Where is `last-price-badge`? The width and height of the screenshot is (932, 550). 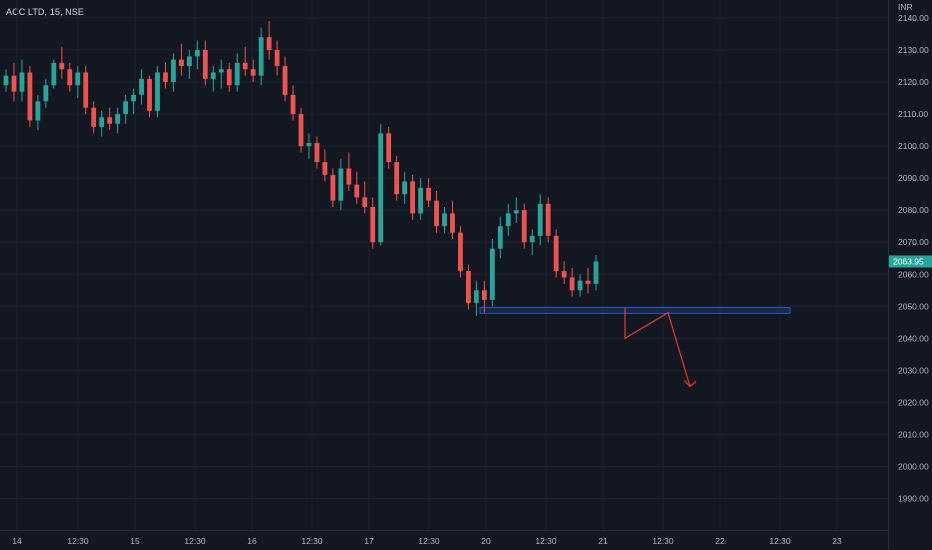 last-price-badge is located at coordinates (910, 261).